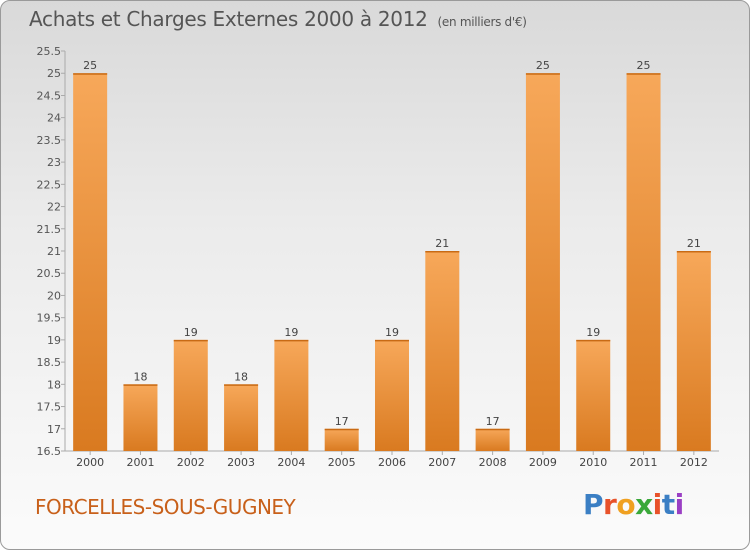  What do you see at coordinates (668, 504) in the screenshot?
I see `logo-letter: t` at bounding box center [668, 504].